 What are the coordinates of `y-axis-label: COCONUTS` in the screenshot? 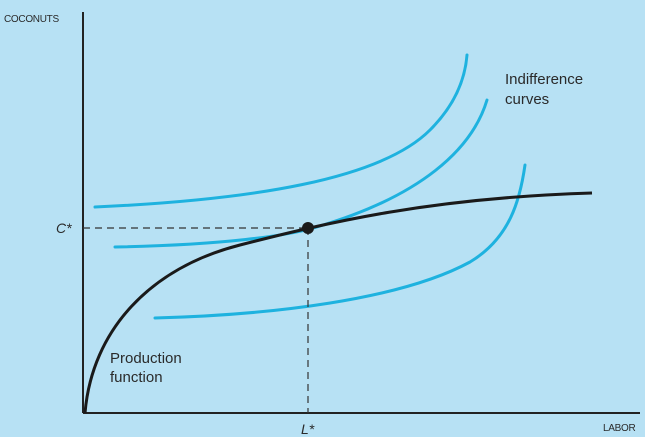 It's located at (31, 19).